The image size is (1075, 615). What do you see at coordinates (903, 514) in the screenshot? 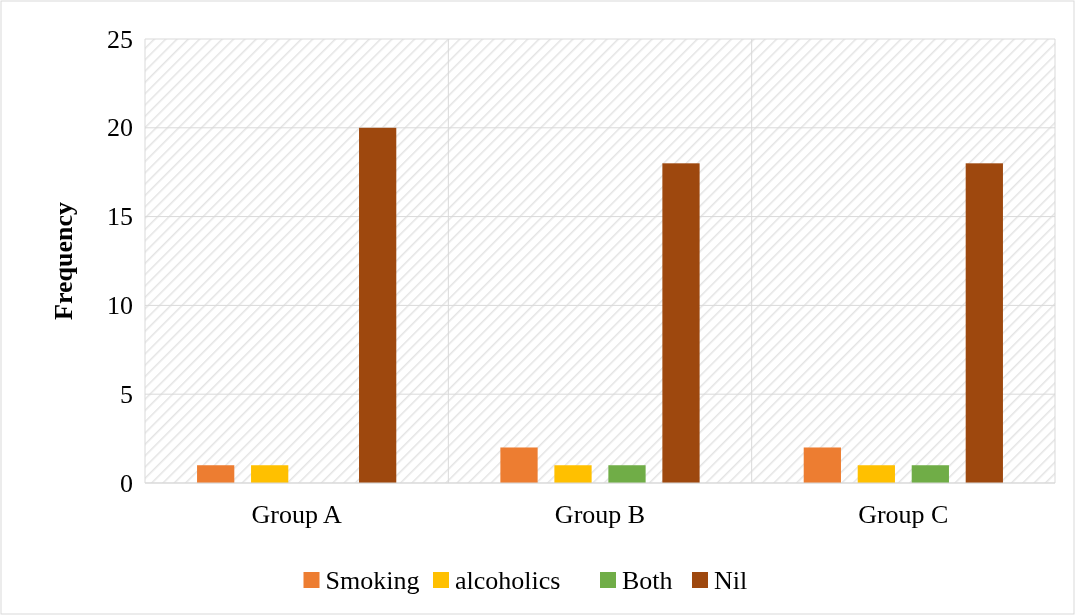
I see `x-tick-label: Group C` at bounding box center [903, 514].